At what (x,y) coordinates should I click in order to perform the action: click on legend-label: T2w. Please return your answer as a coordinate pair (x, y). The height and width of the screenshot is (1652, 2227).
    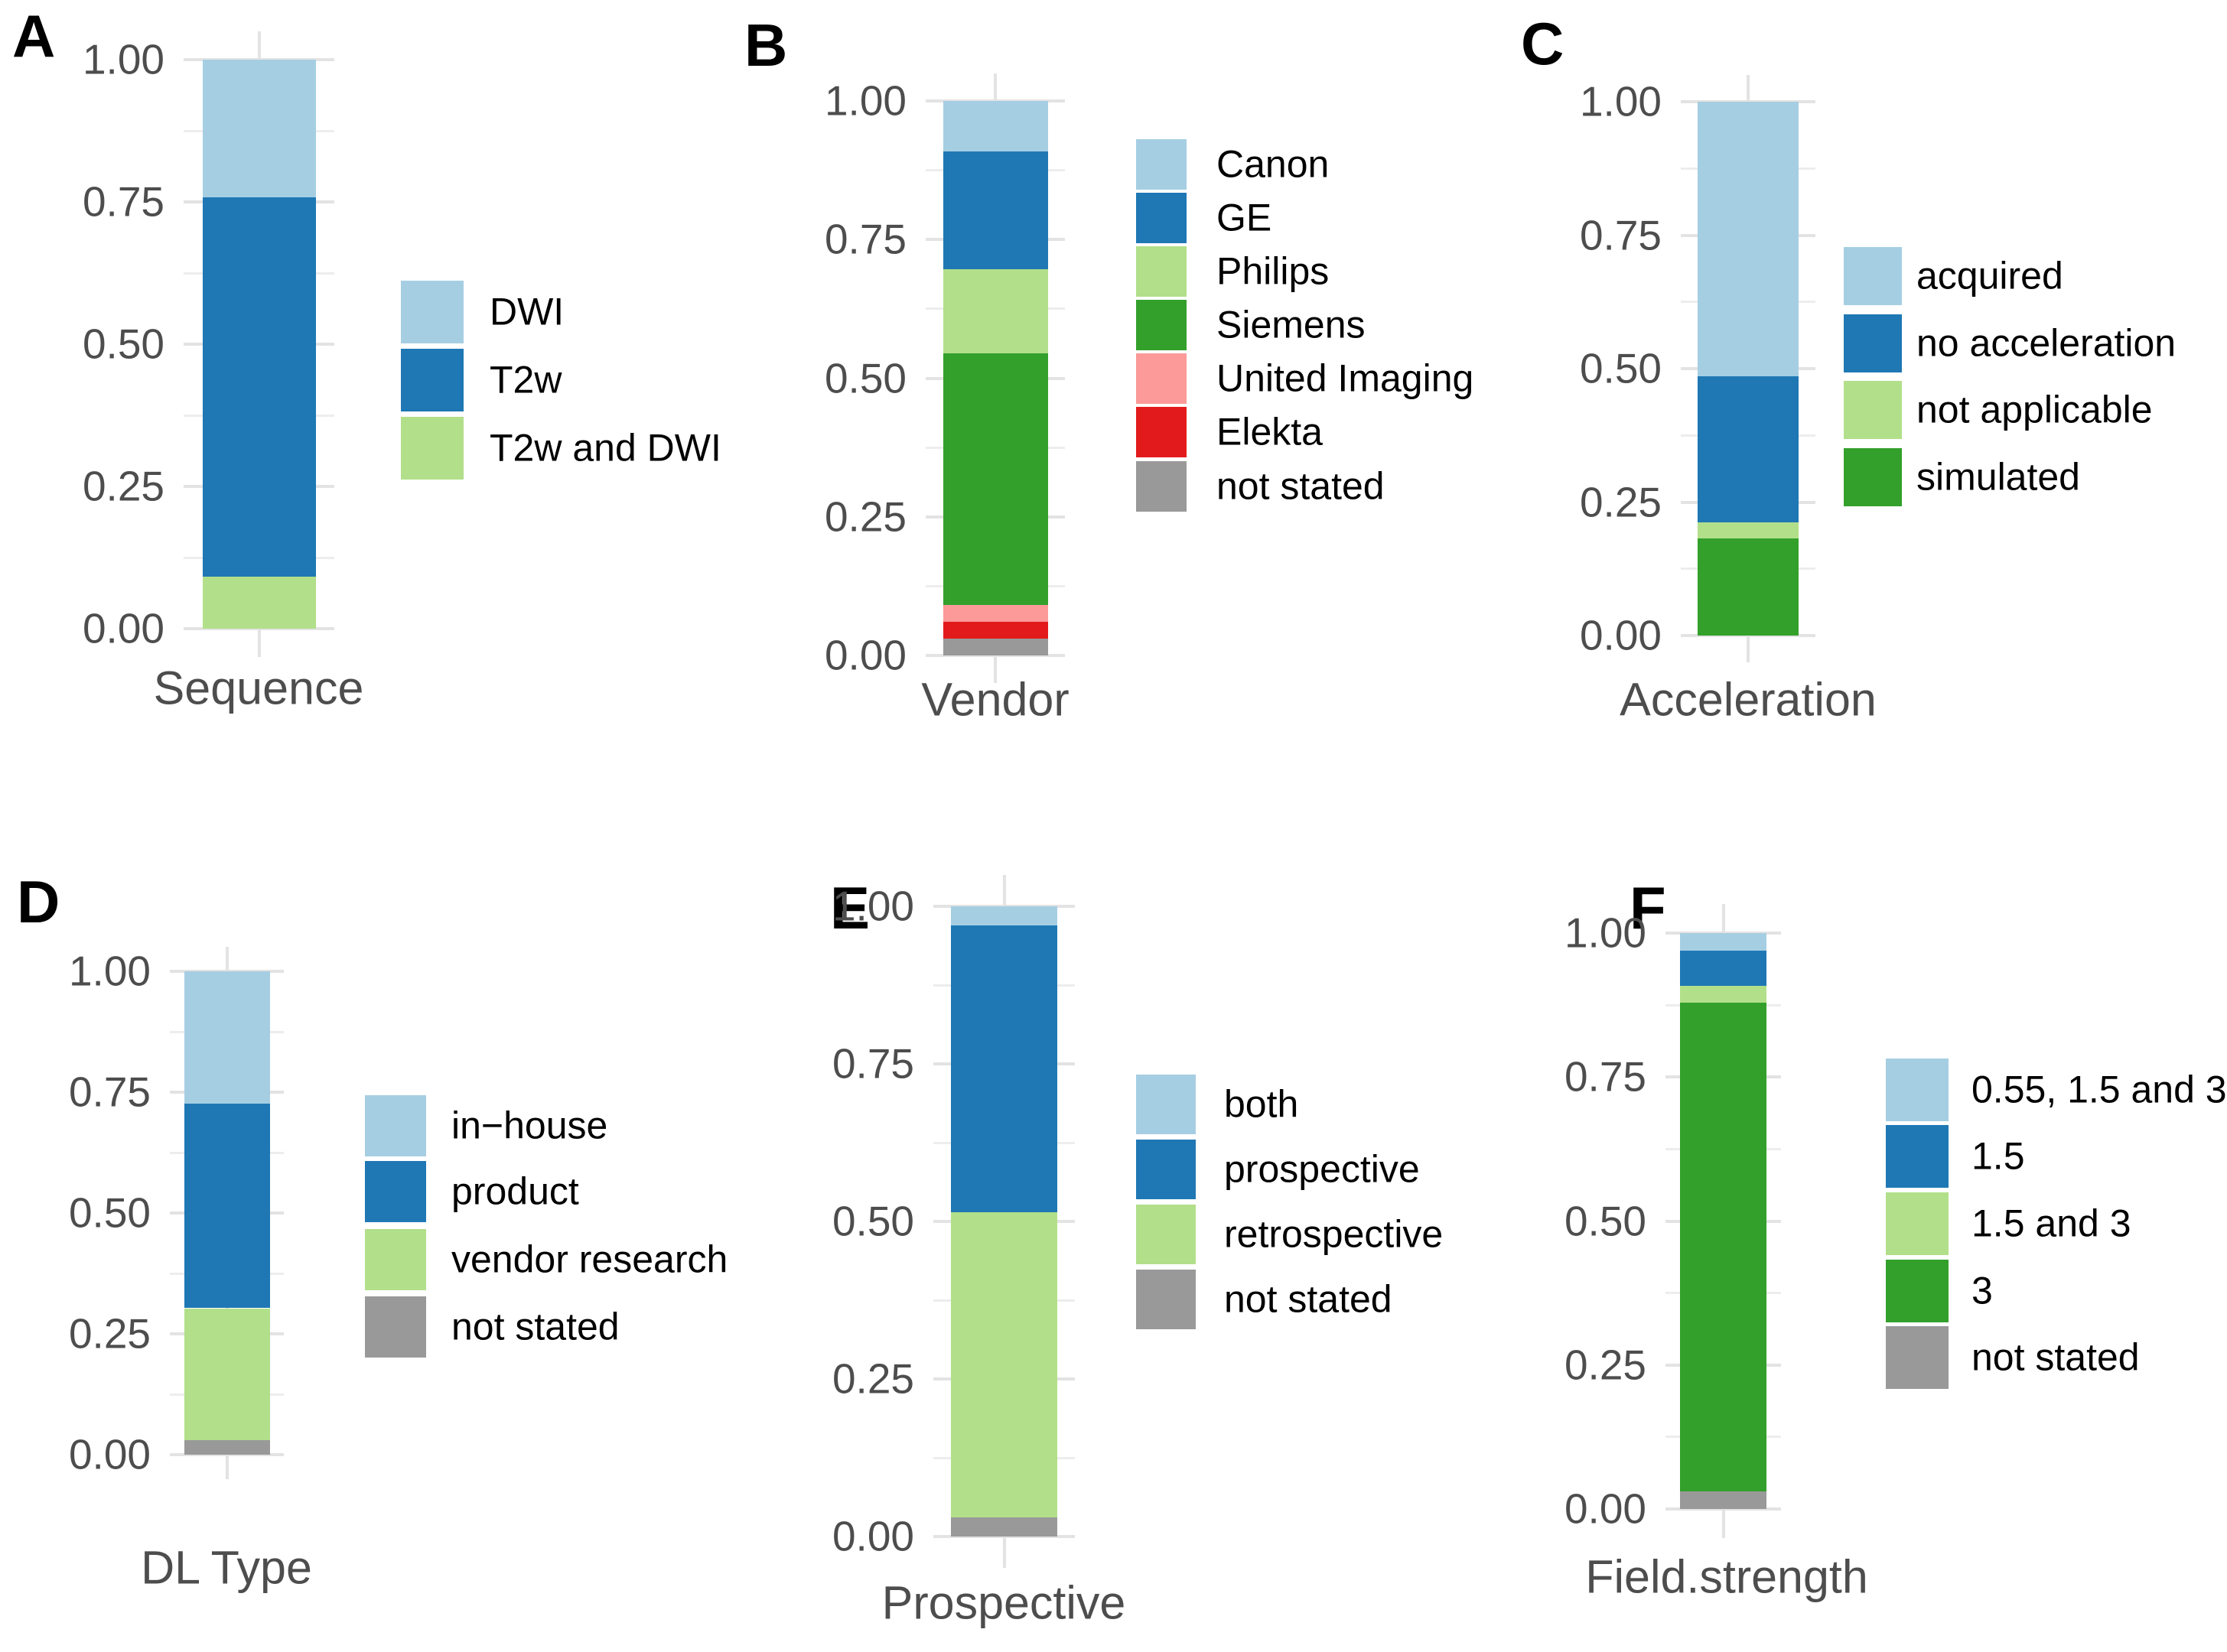
    Looking at the image, I should click on (526, 380).